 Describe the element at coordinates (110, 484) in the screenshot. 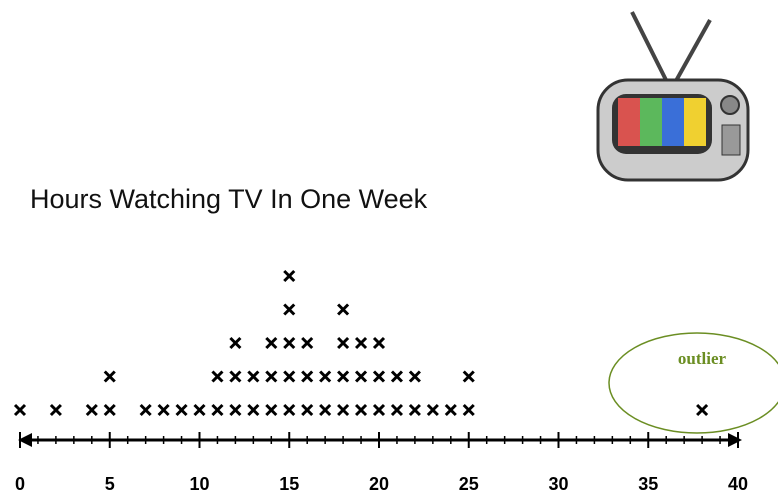

I see `x-tick-label: 5` at that location.